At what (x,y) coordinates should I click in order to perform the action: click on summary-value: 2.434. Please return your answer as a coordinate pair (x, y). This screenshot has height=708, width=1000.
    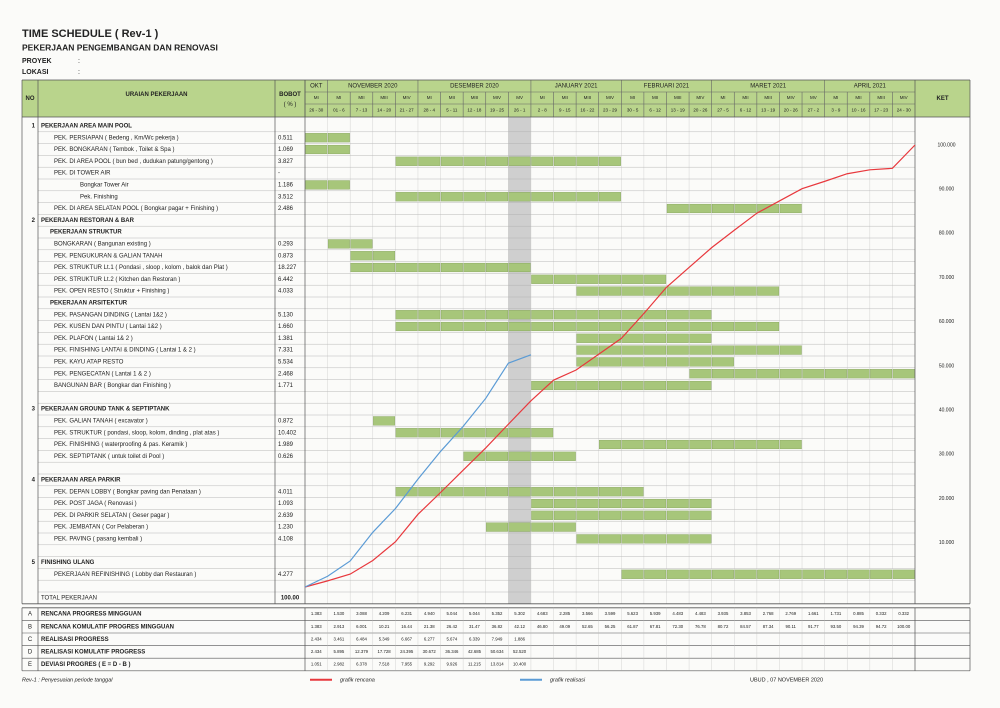
    Looking at the image, I should click on (316, 638).